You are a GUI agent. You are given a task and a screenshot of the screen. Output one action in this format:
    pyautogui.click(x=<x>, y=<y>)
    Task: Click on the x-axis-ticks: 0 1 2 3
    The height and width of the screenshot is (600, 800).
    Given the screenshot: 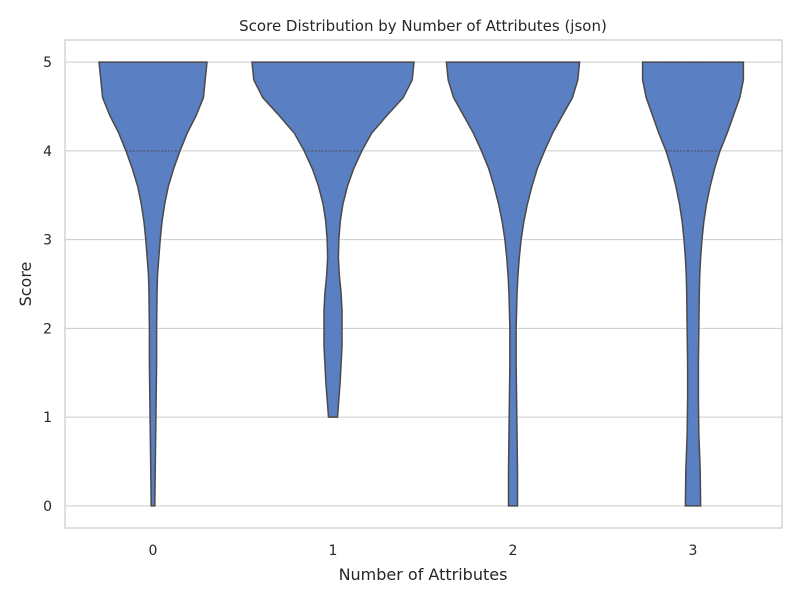 What is the action you would take?
    pyautogui.click(x=423, y=551)
    